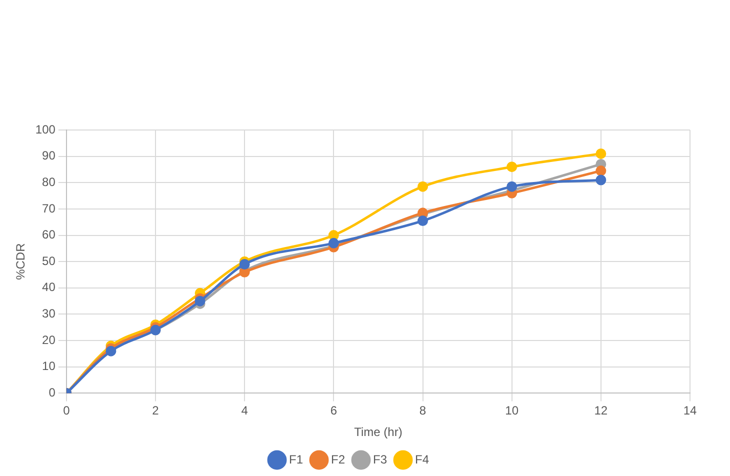 The image size is (730, 476). Describe the element at coordinates (49, 155) in the screenshot. I see `y-tick-label: 90` at that location.